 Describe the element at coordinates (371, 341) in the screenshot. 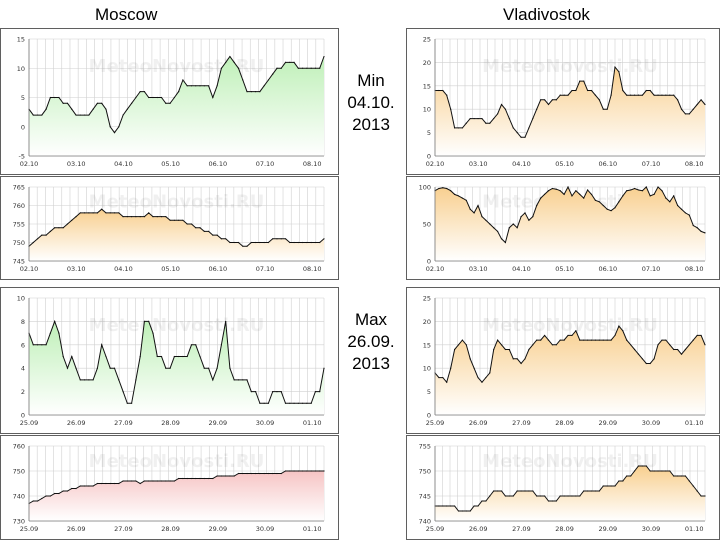

I see `max-date: 26.09.` at that location.